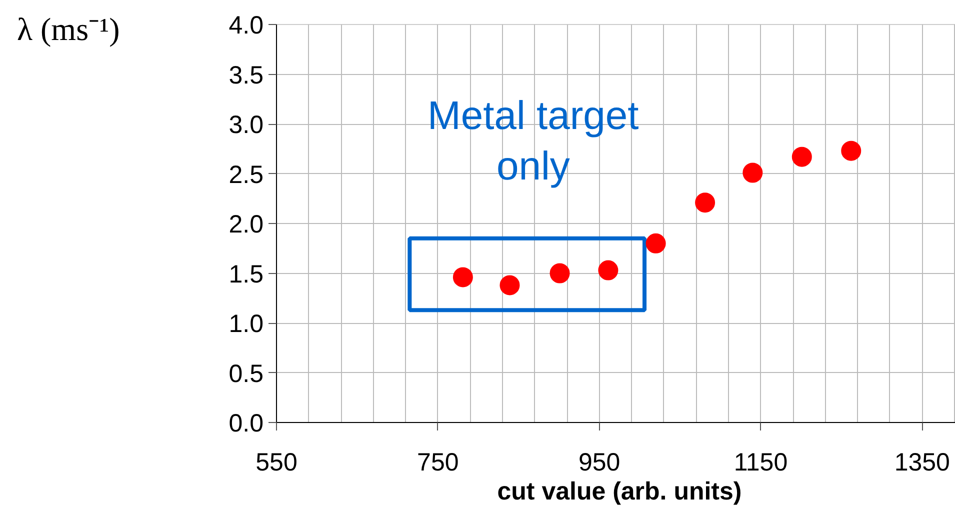 Image resolution: width=955 pixels, height=508 pixels. What do you see at coordinates (246, 274) in the screenshot?
I see `y-tick-label: 1.5` at bounding box center [246, 274].